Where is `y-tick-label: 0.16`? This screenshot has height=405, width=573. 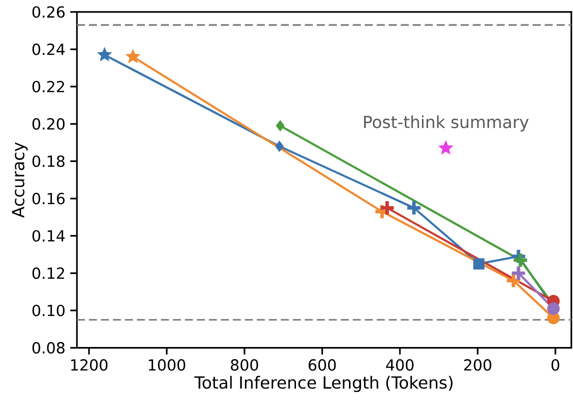 y-tick-label: 0.16 is located at coordinates (48, 198).